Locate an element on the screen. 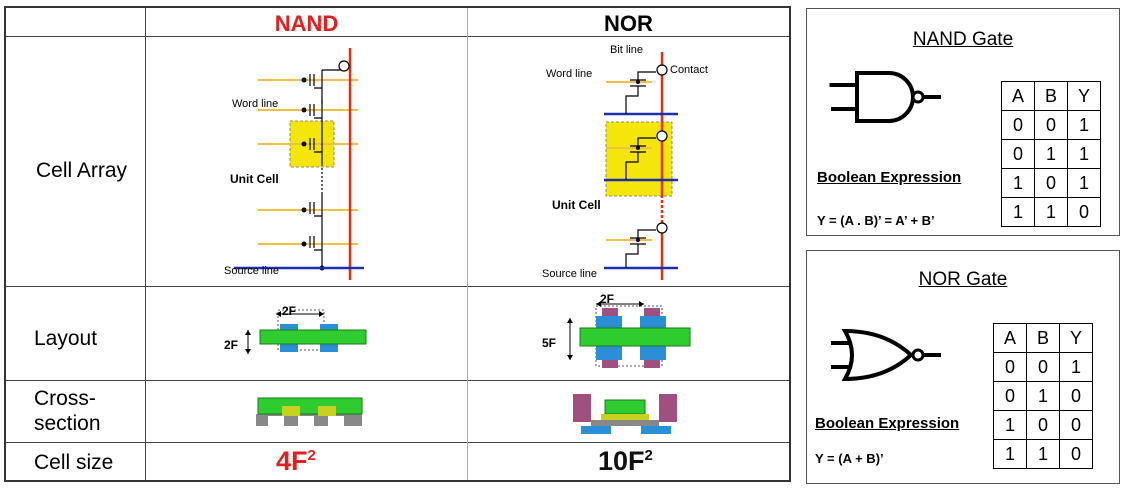 The height and width of the screenshot is (490, 1124). nand-gate-title: NAND Gate is located at coordinates (963, 39).